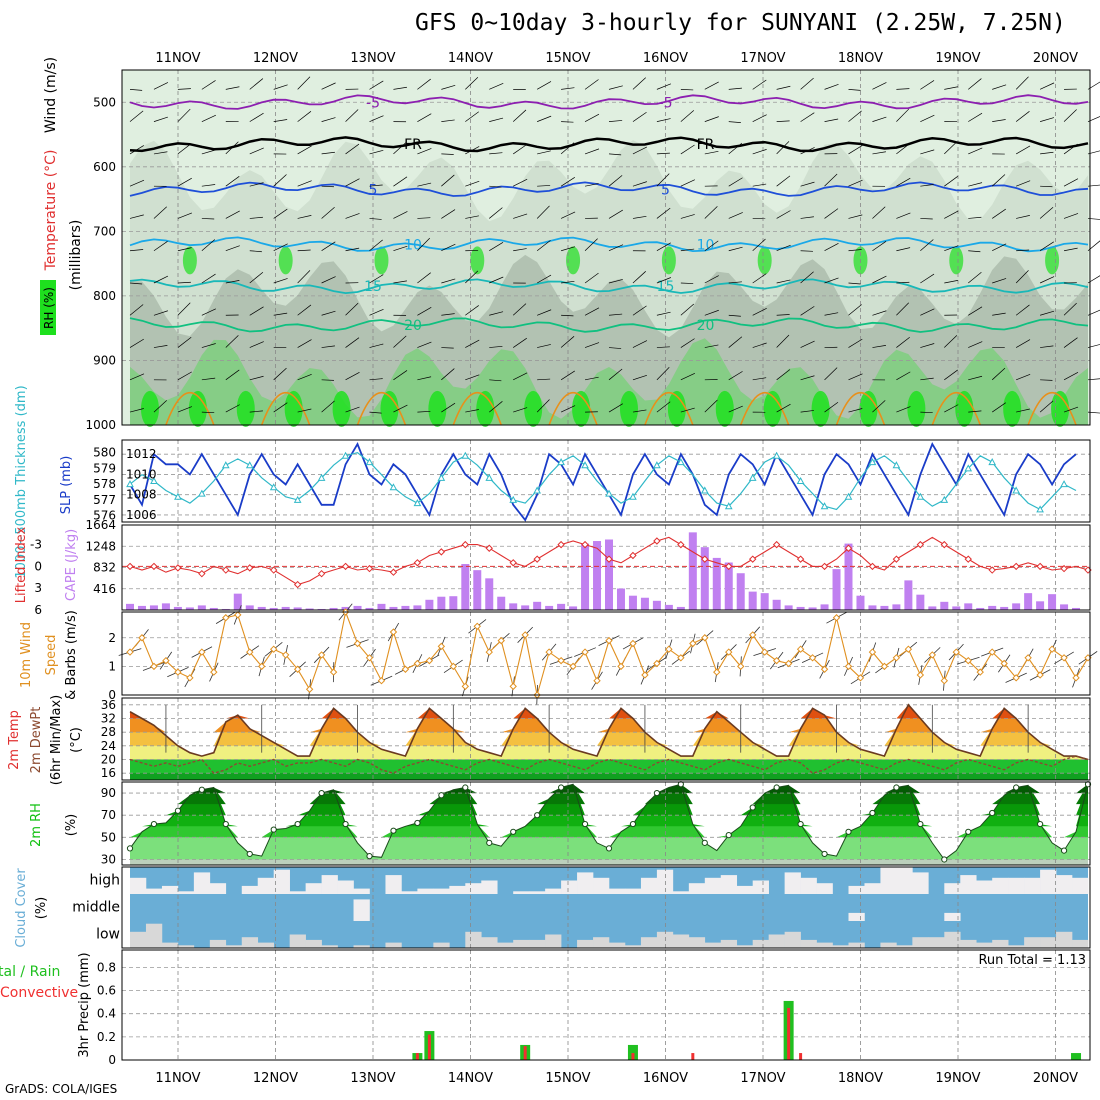 The image size is (1100, 1100). I want to click on contour-label: 20, so click(413, 326).